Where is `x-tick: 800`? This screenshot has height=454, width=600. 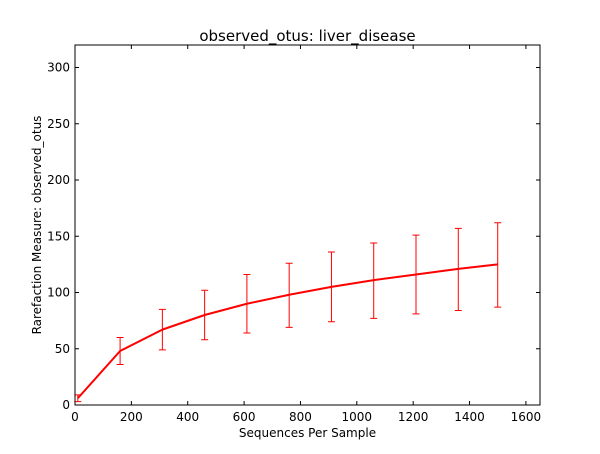
x-tick: 800 is located at coordinates (300, 234).